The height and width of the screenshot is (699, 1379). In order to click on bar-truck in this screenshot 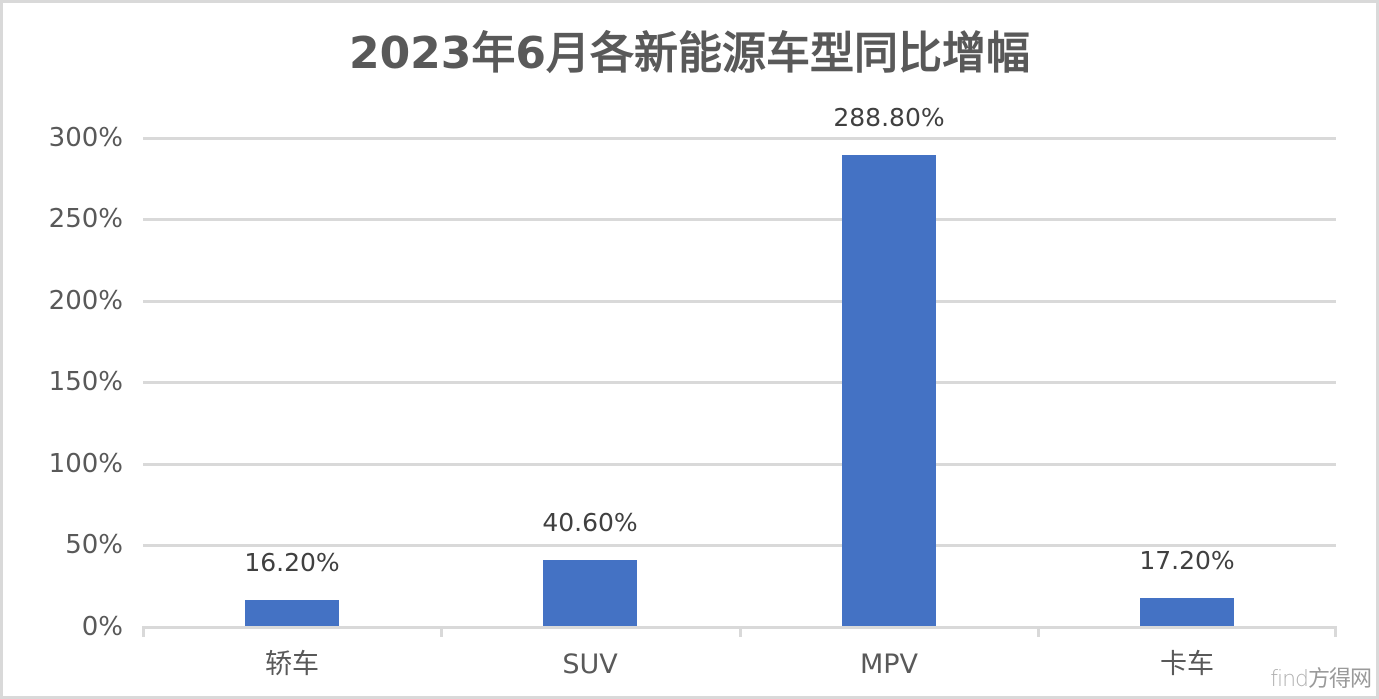, I will do `click(1187, 612)`.